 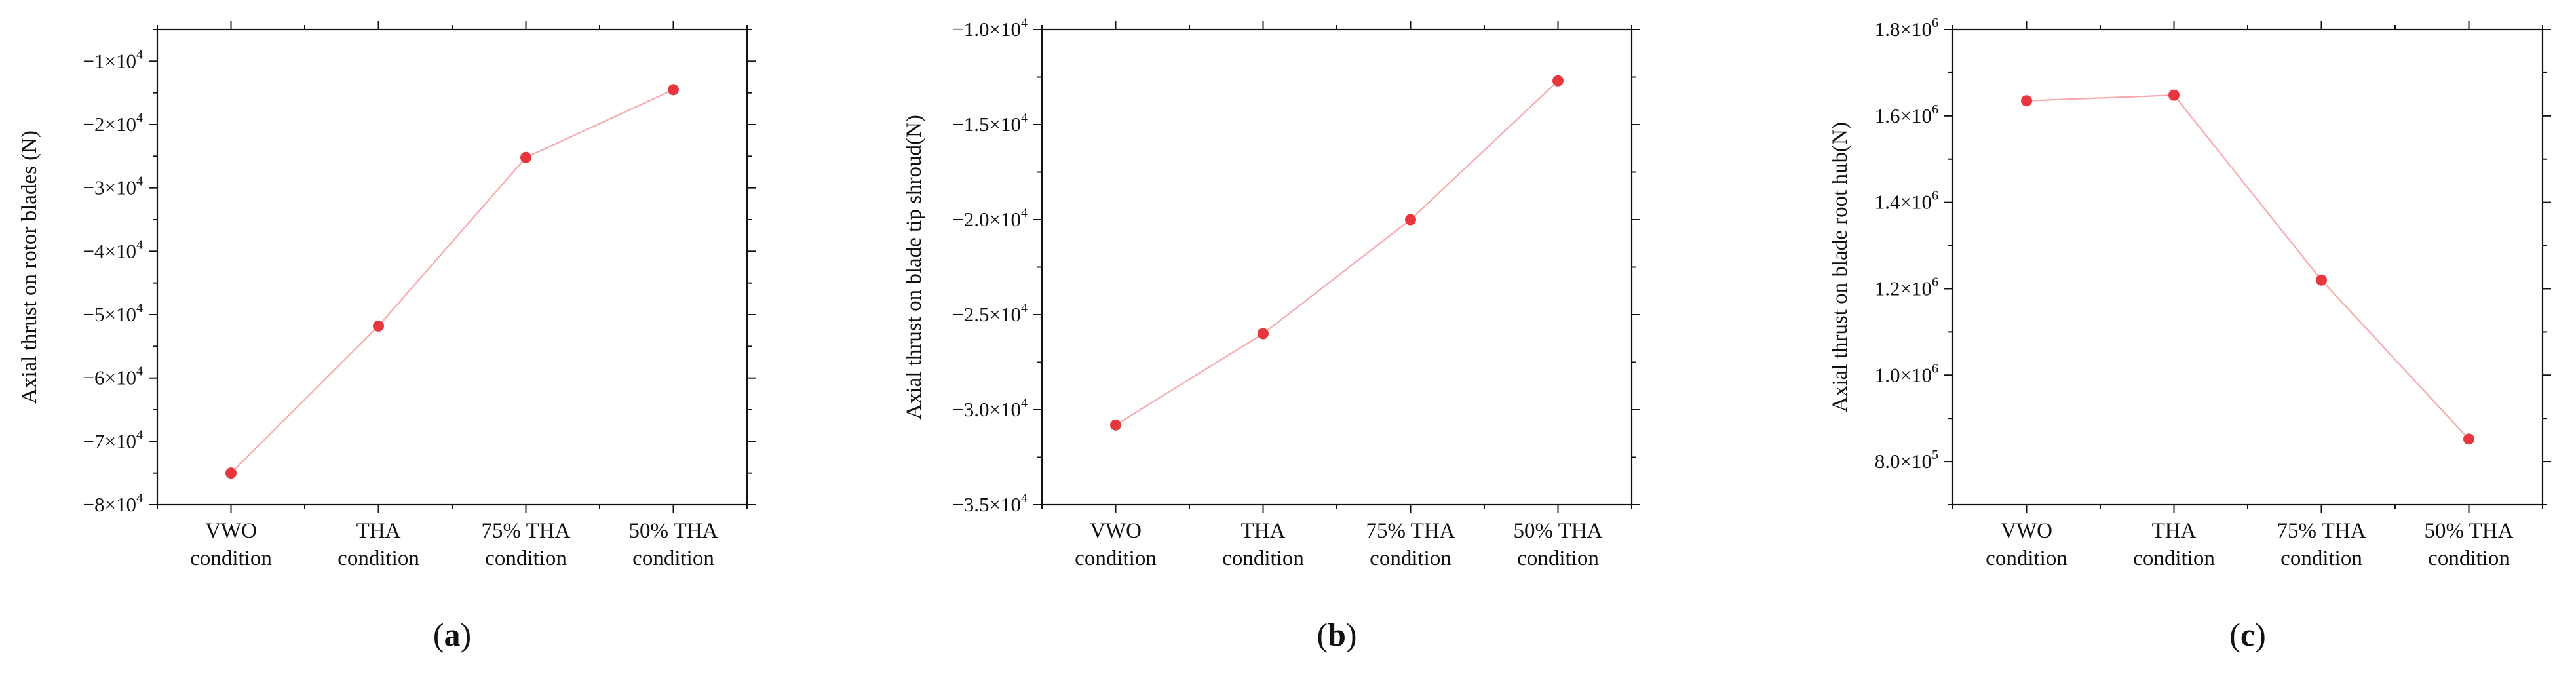 I want to click on y-tick-label: −1×10⁴, so click(x=113, y=59).